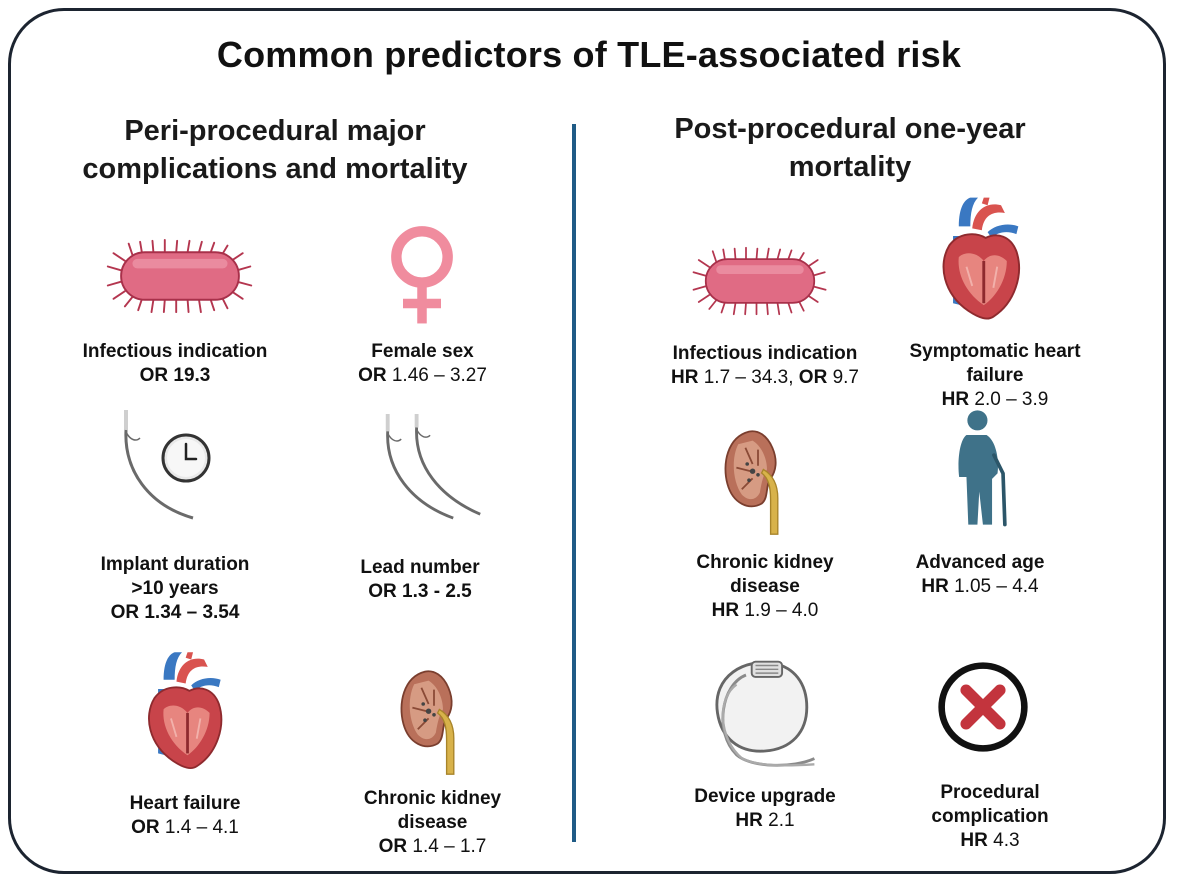  I want to click on left-heading-line1: Peri-procedural major, so click(275, 131).